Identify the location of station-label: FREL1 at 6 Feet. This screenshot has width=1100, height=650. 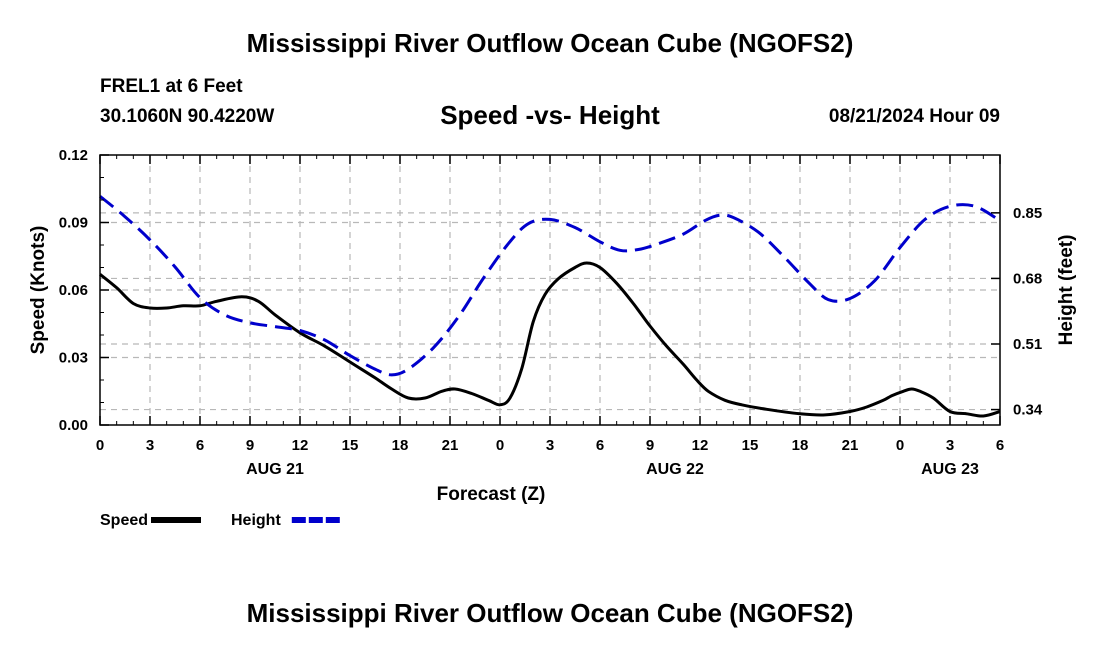
(171, 86).